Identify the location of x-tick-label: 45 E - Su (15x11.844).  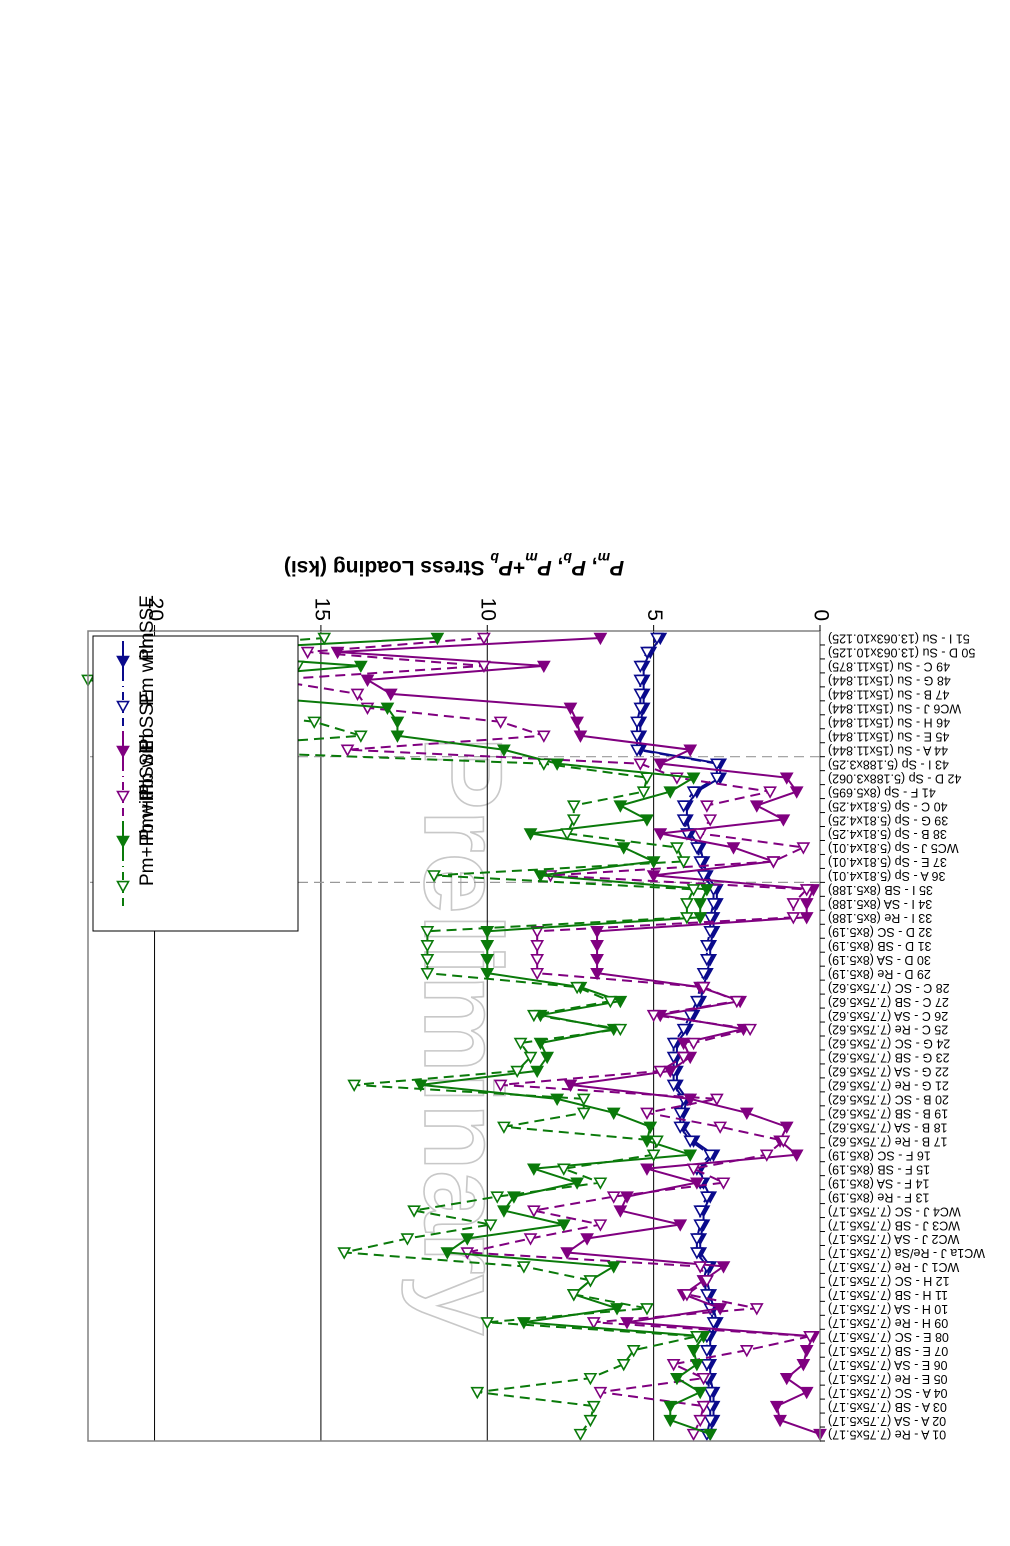
(888, 736).